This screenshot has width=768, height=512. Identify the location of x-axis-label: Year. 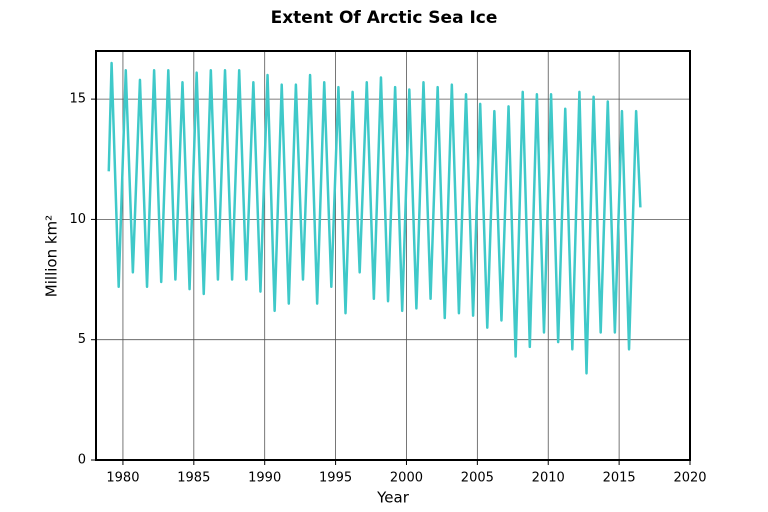
(393, 498).